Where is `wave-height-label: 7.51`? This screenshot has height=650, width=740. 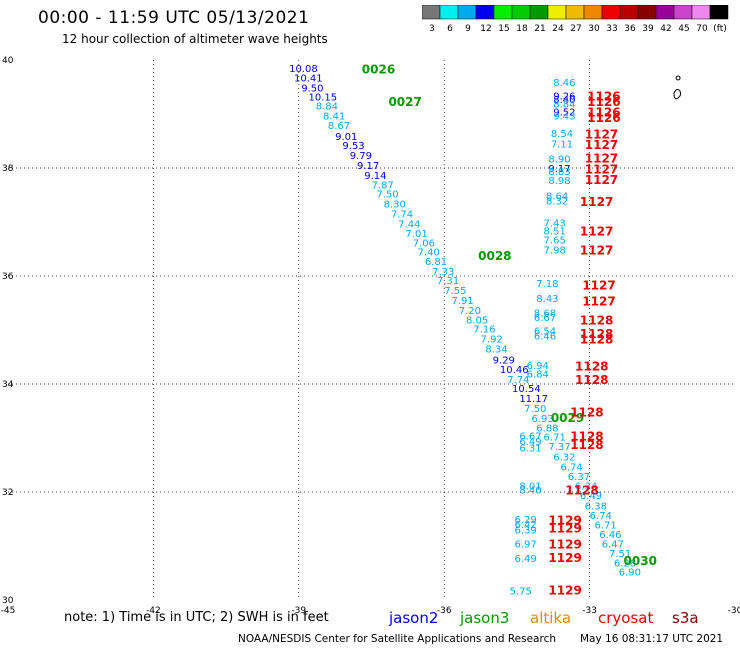
wave-height-label: 7.51 is located at coordinates (620, 554).